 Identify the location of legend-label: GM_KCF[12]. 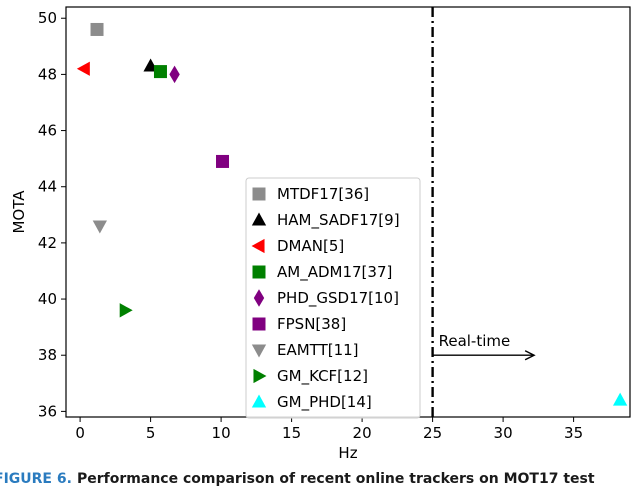
(322, 376).